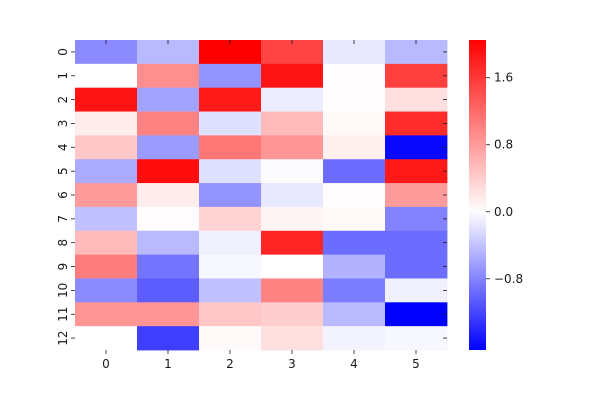 The image size is (600, 400). I want to click on heatmap-cell-r12-c2, so click(230, 338).